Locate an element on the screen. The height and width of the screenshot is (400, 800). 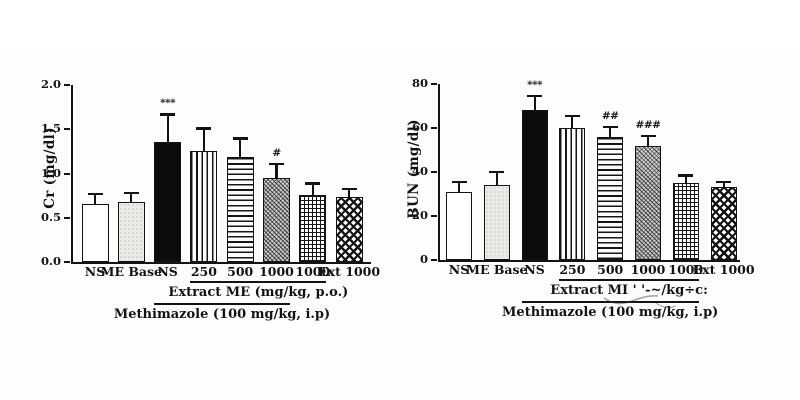
y-tick-label: 80 is located at coordinates (419, 83).